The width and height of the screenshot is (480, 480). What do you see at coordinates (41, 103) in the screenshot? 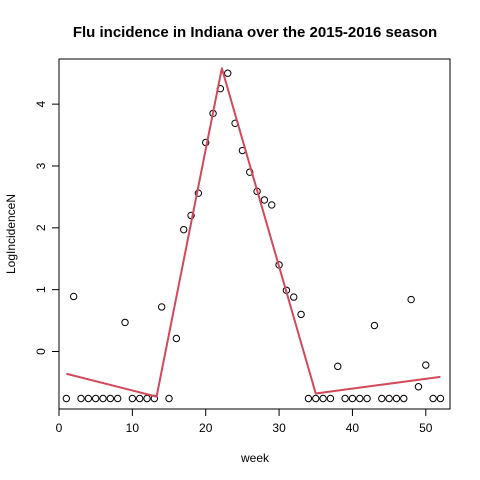
I see `y-tick-label: 4` at bounding box center [41, 103].